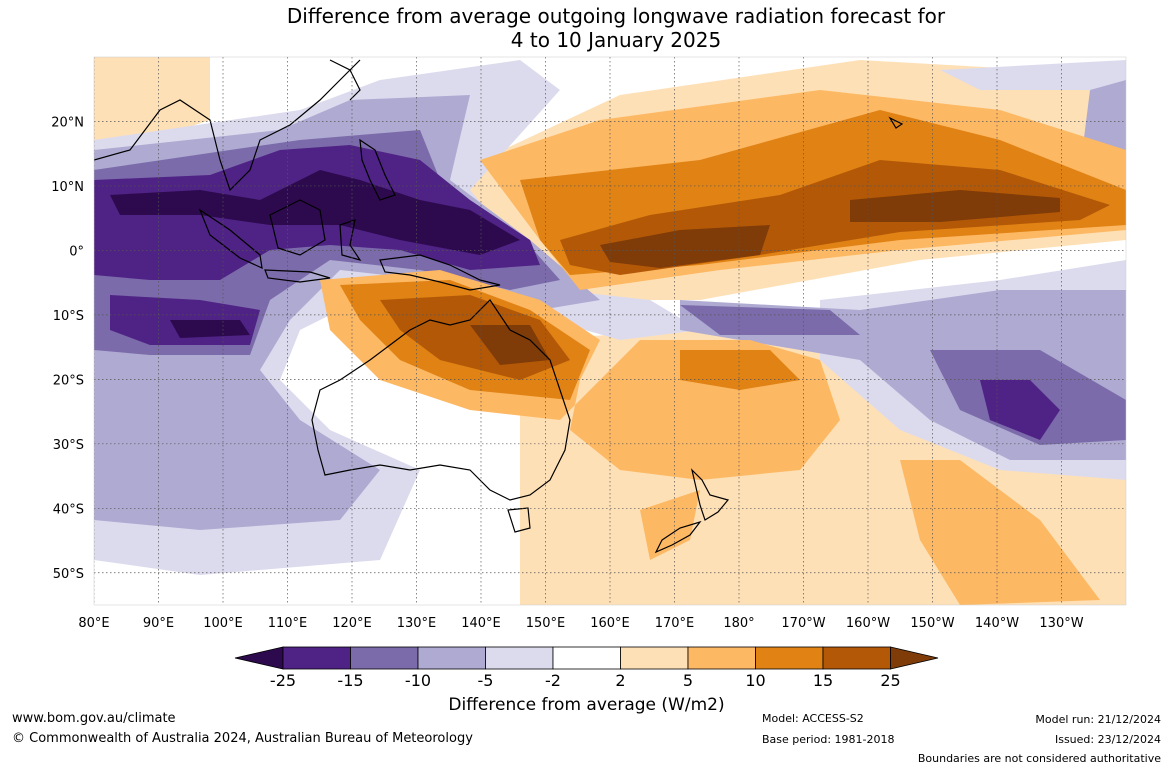  I want to click on latitude-label: 10°N, so click(67, 187).